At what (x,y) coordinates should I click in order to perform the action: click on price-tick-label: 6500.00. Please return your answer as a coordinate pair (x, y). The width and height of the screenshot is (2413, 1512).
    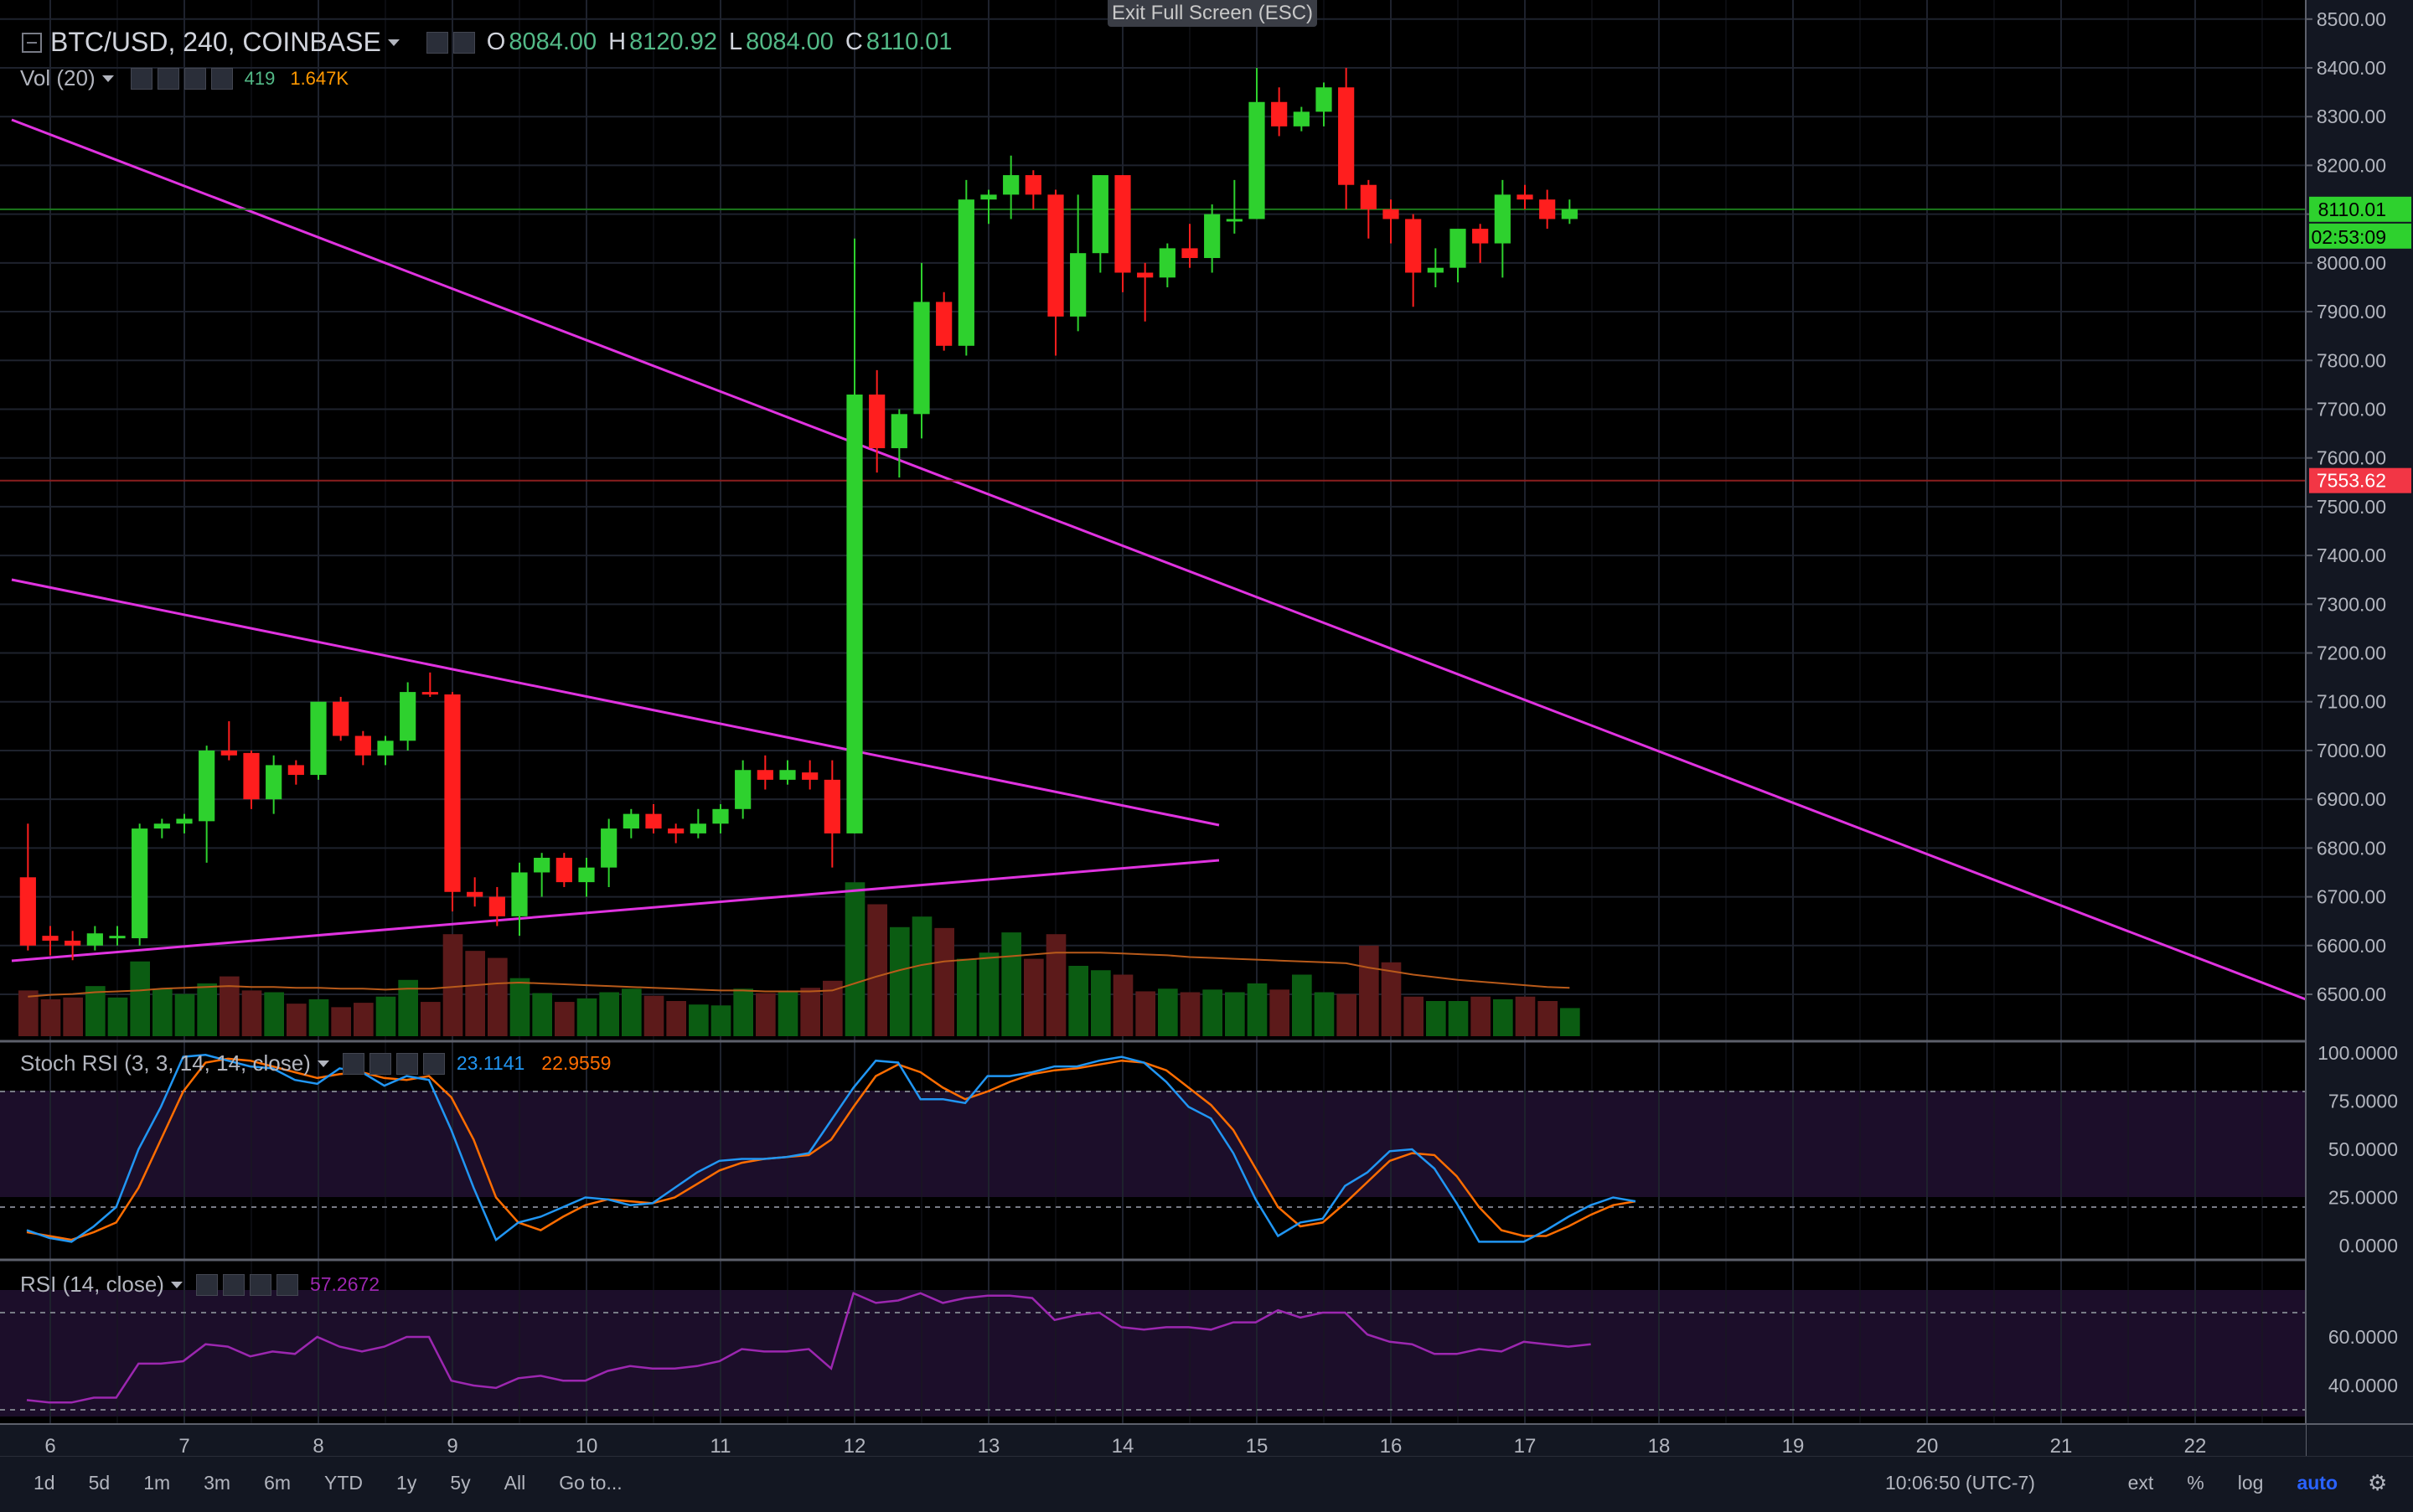
    Looking at the image, I should click on (2351, 994).